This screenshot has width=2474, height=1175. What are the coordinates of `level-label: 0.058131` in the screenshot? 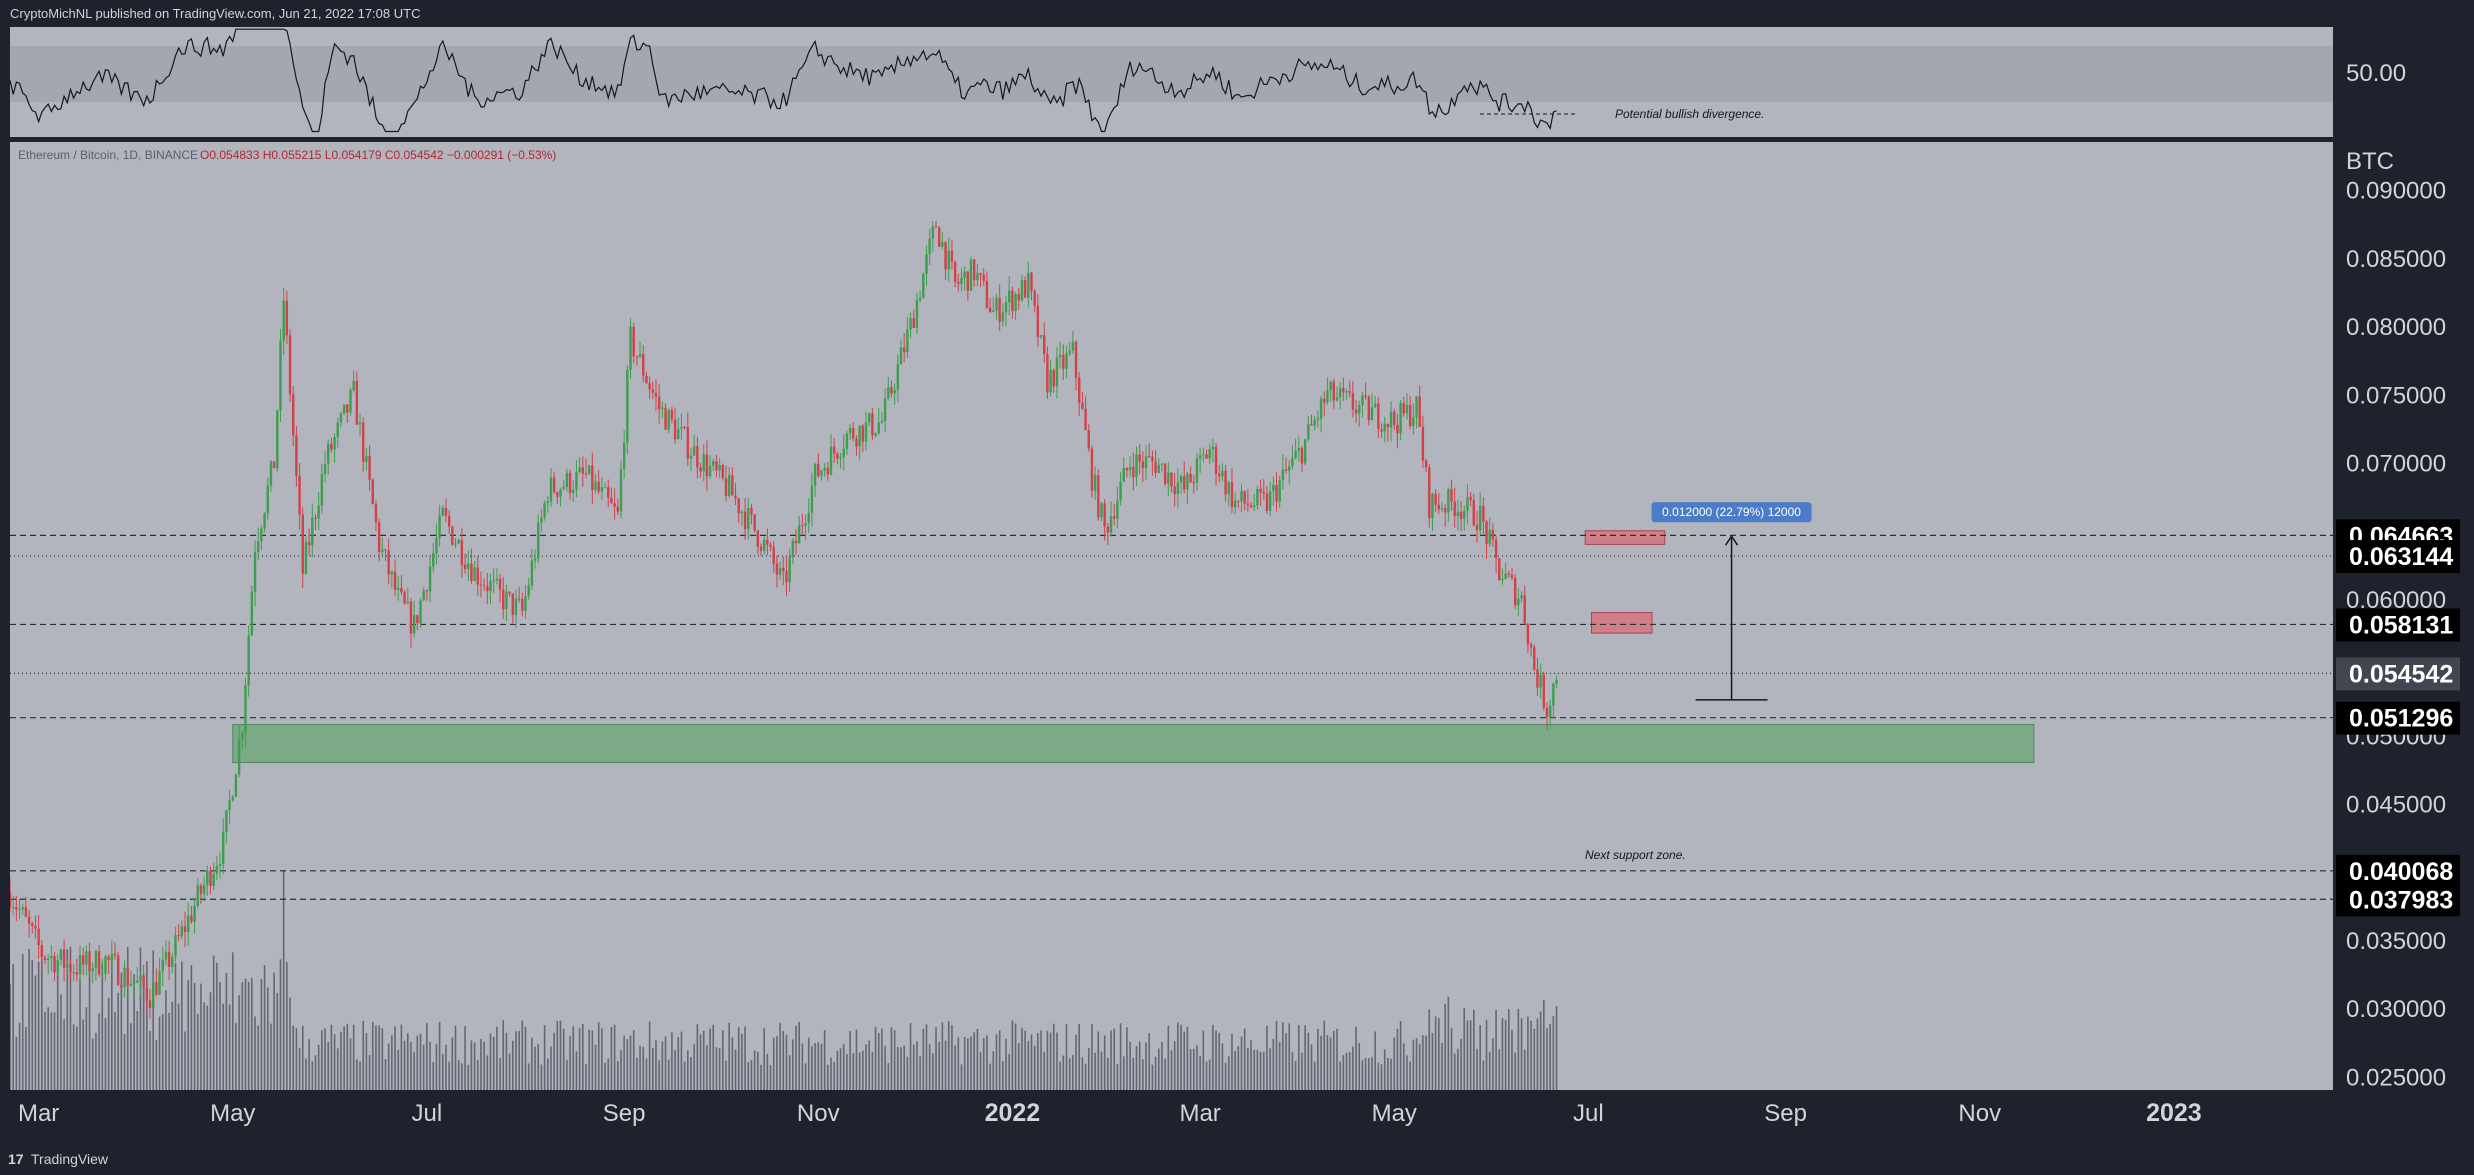 It's located at (2398, 625).